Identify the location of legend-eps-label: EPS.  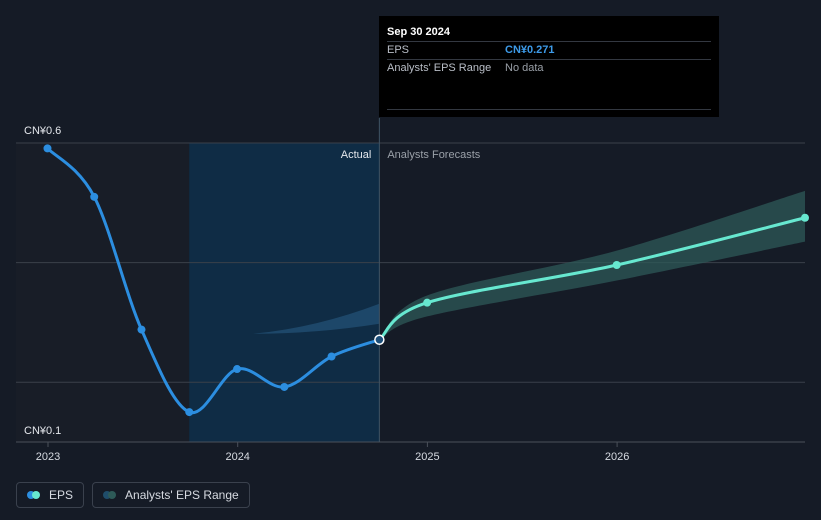
(61, 495).